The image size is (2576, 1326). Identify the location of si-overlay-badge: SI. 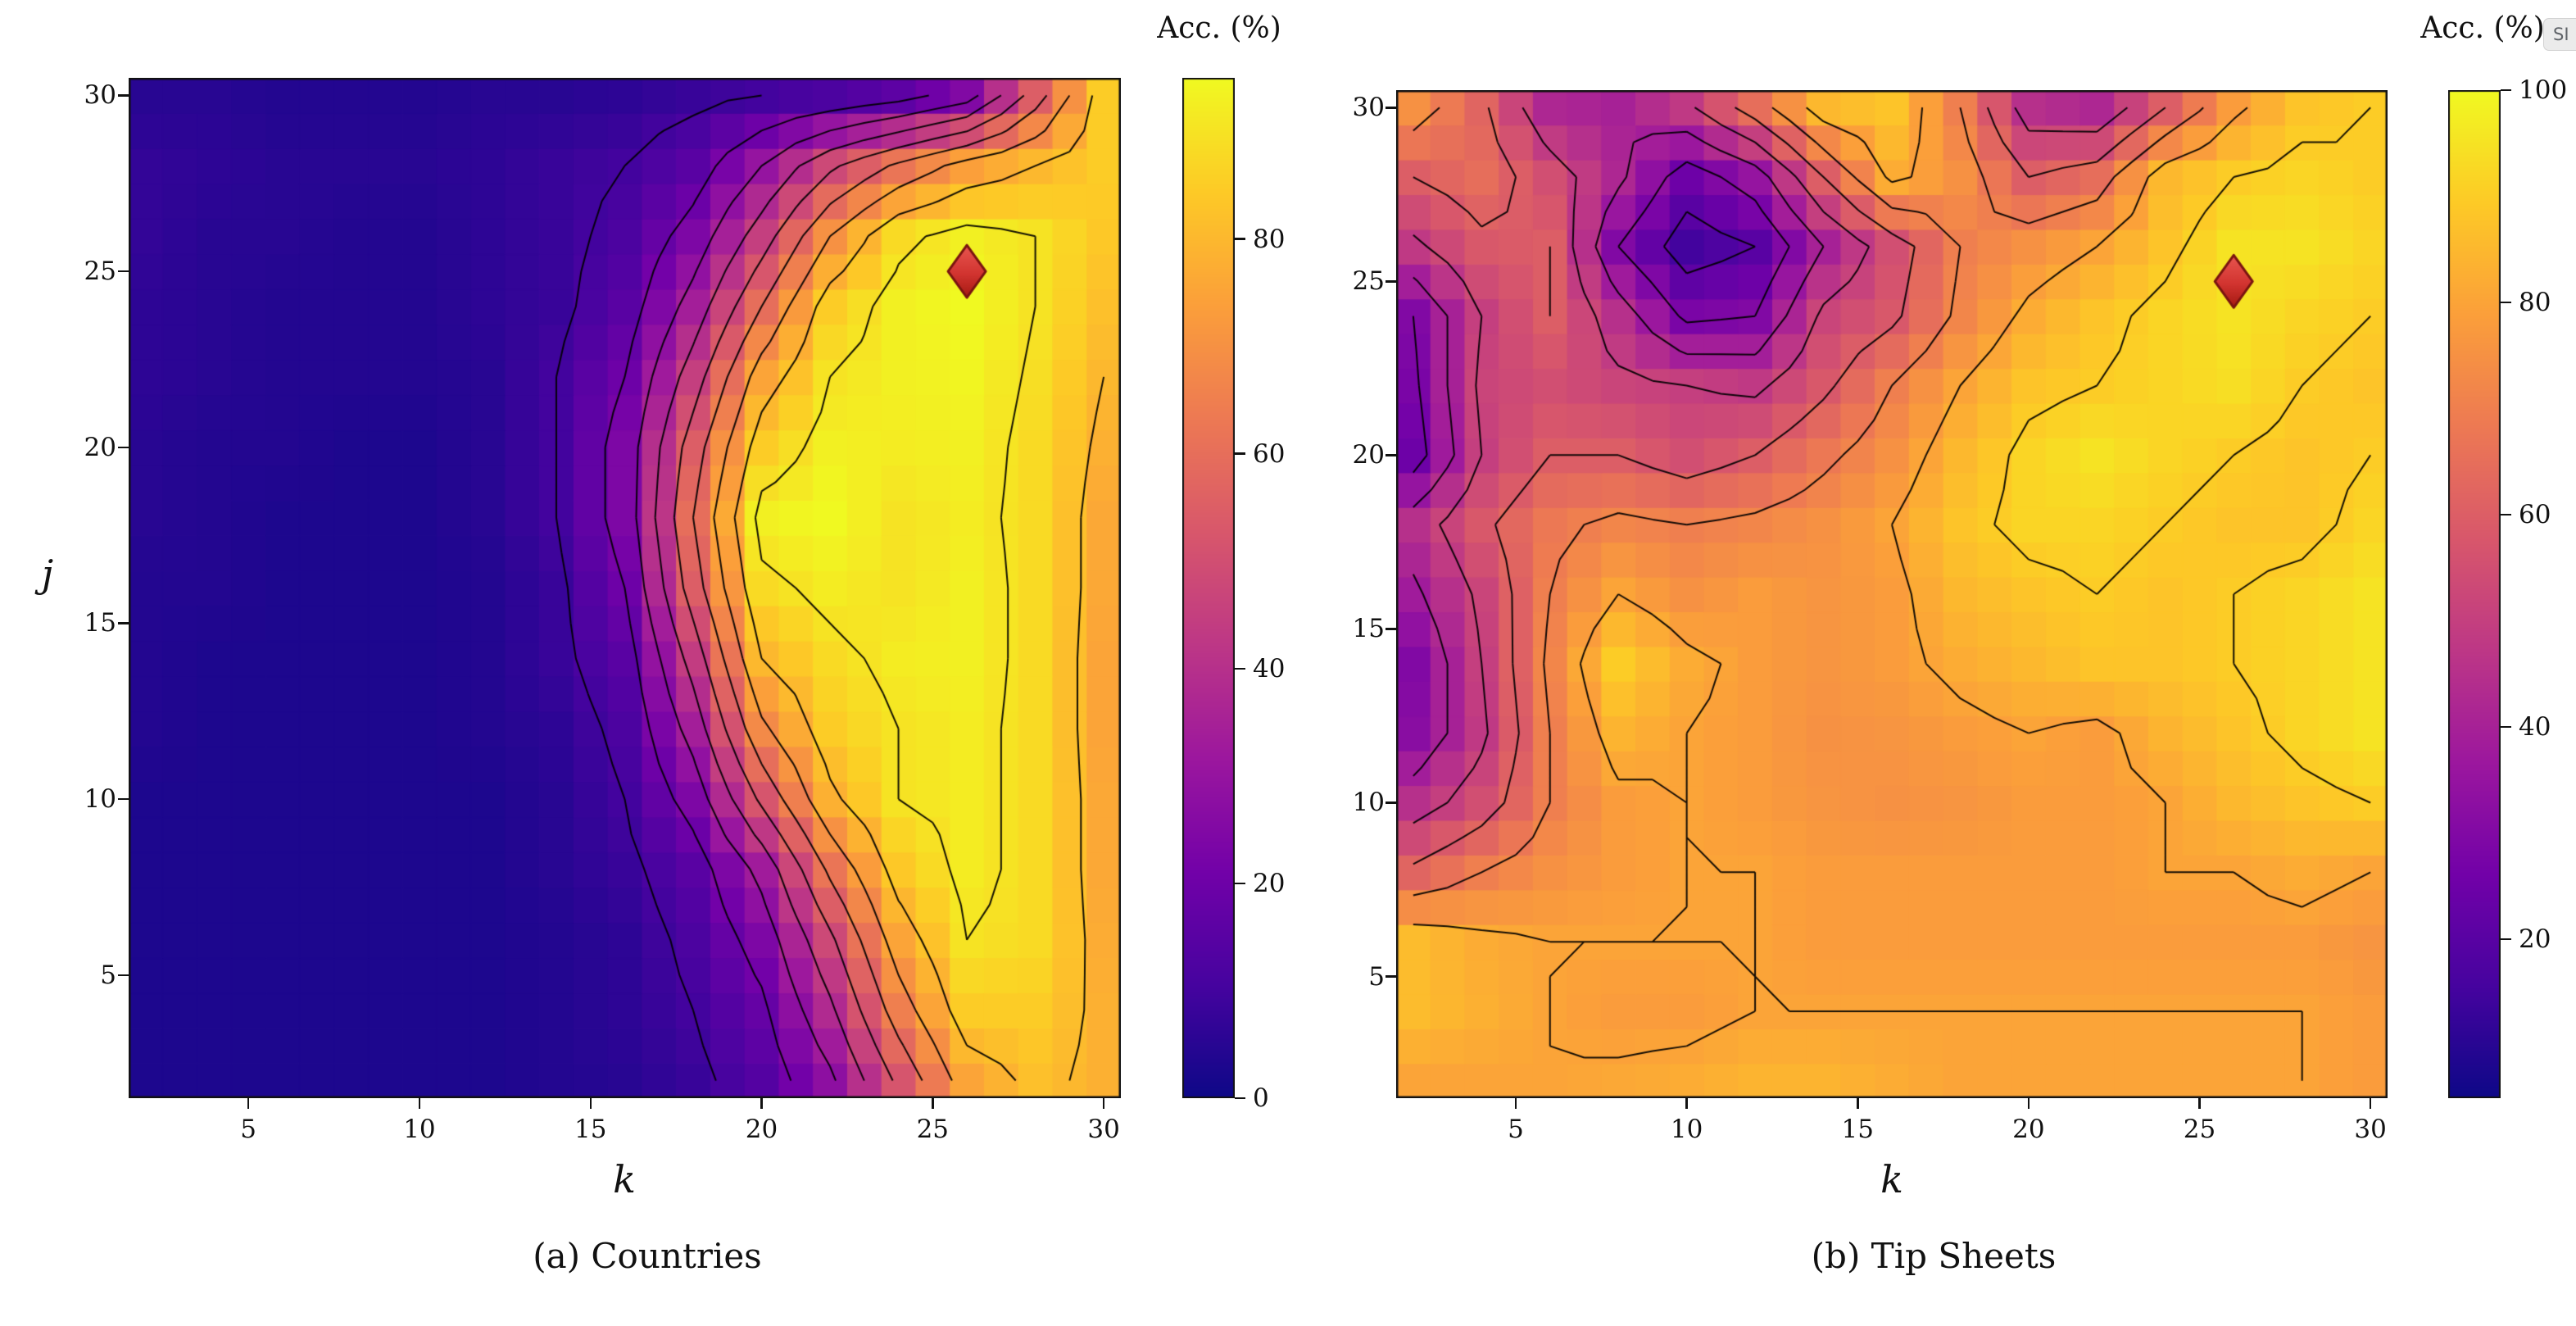
(2559, 34).